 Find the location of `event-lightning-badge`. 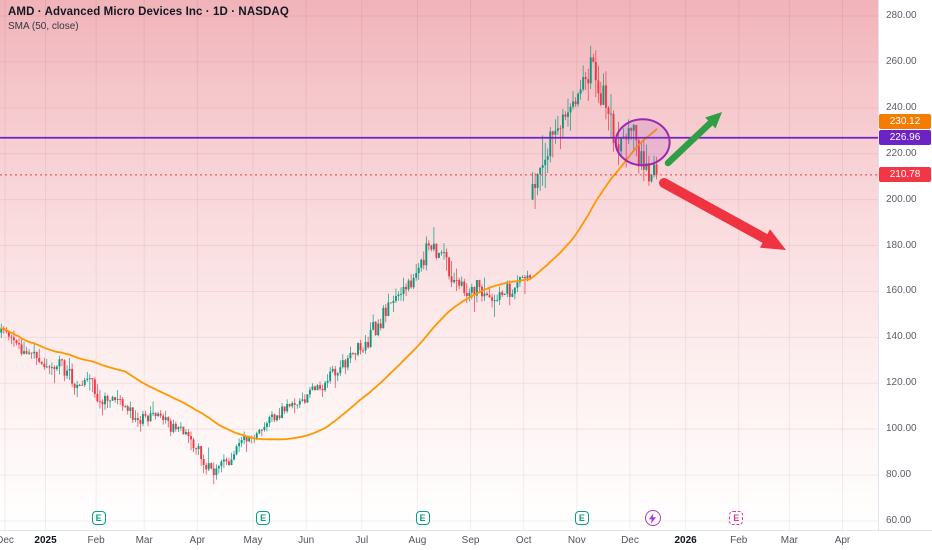

event-lightning-badge is located at coordinates (652, 518).